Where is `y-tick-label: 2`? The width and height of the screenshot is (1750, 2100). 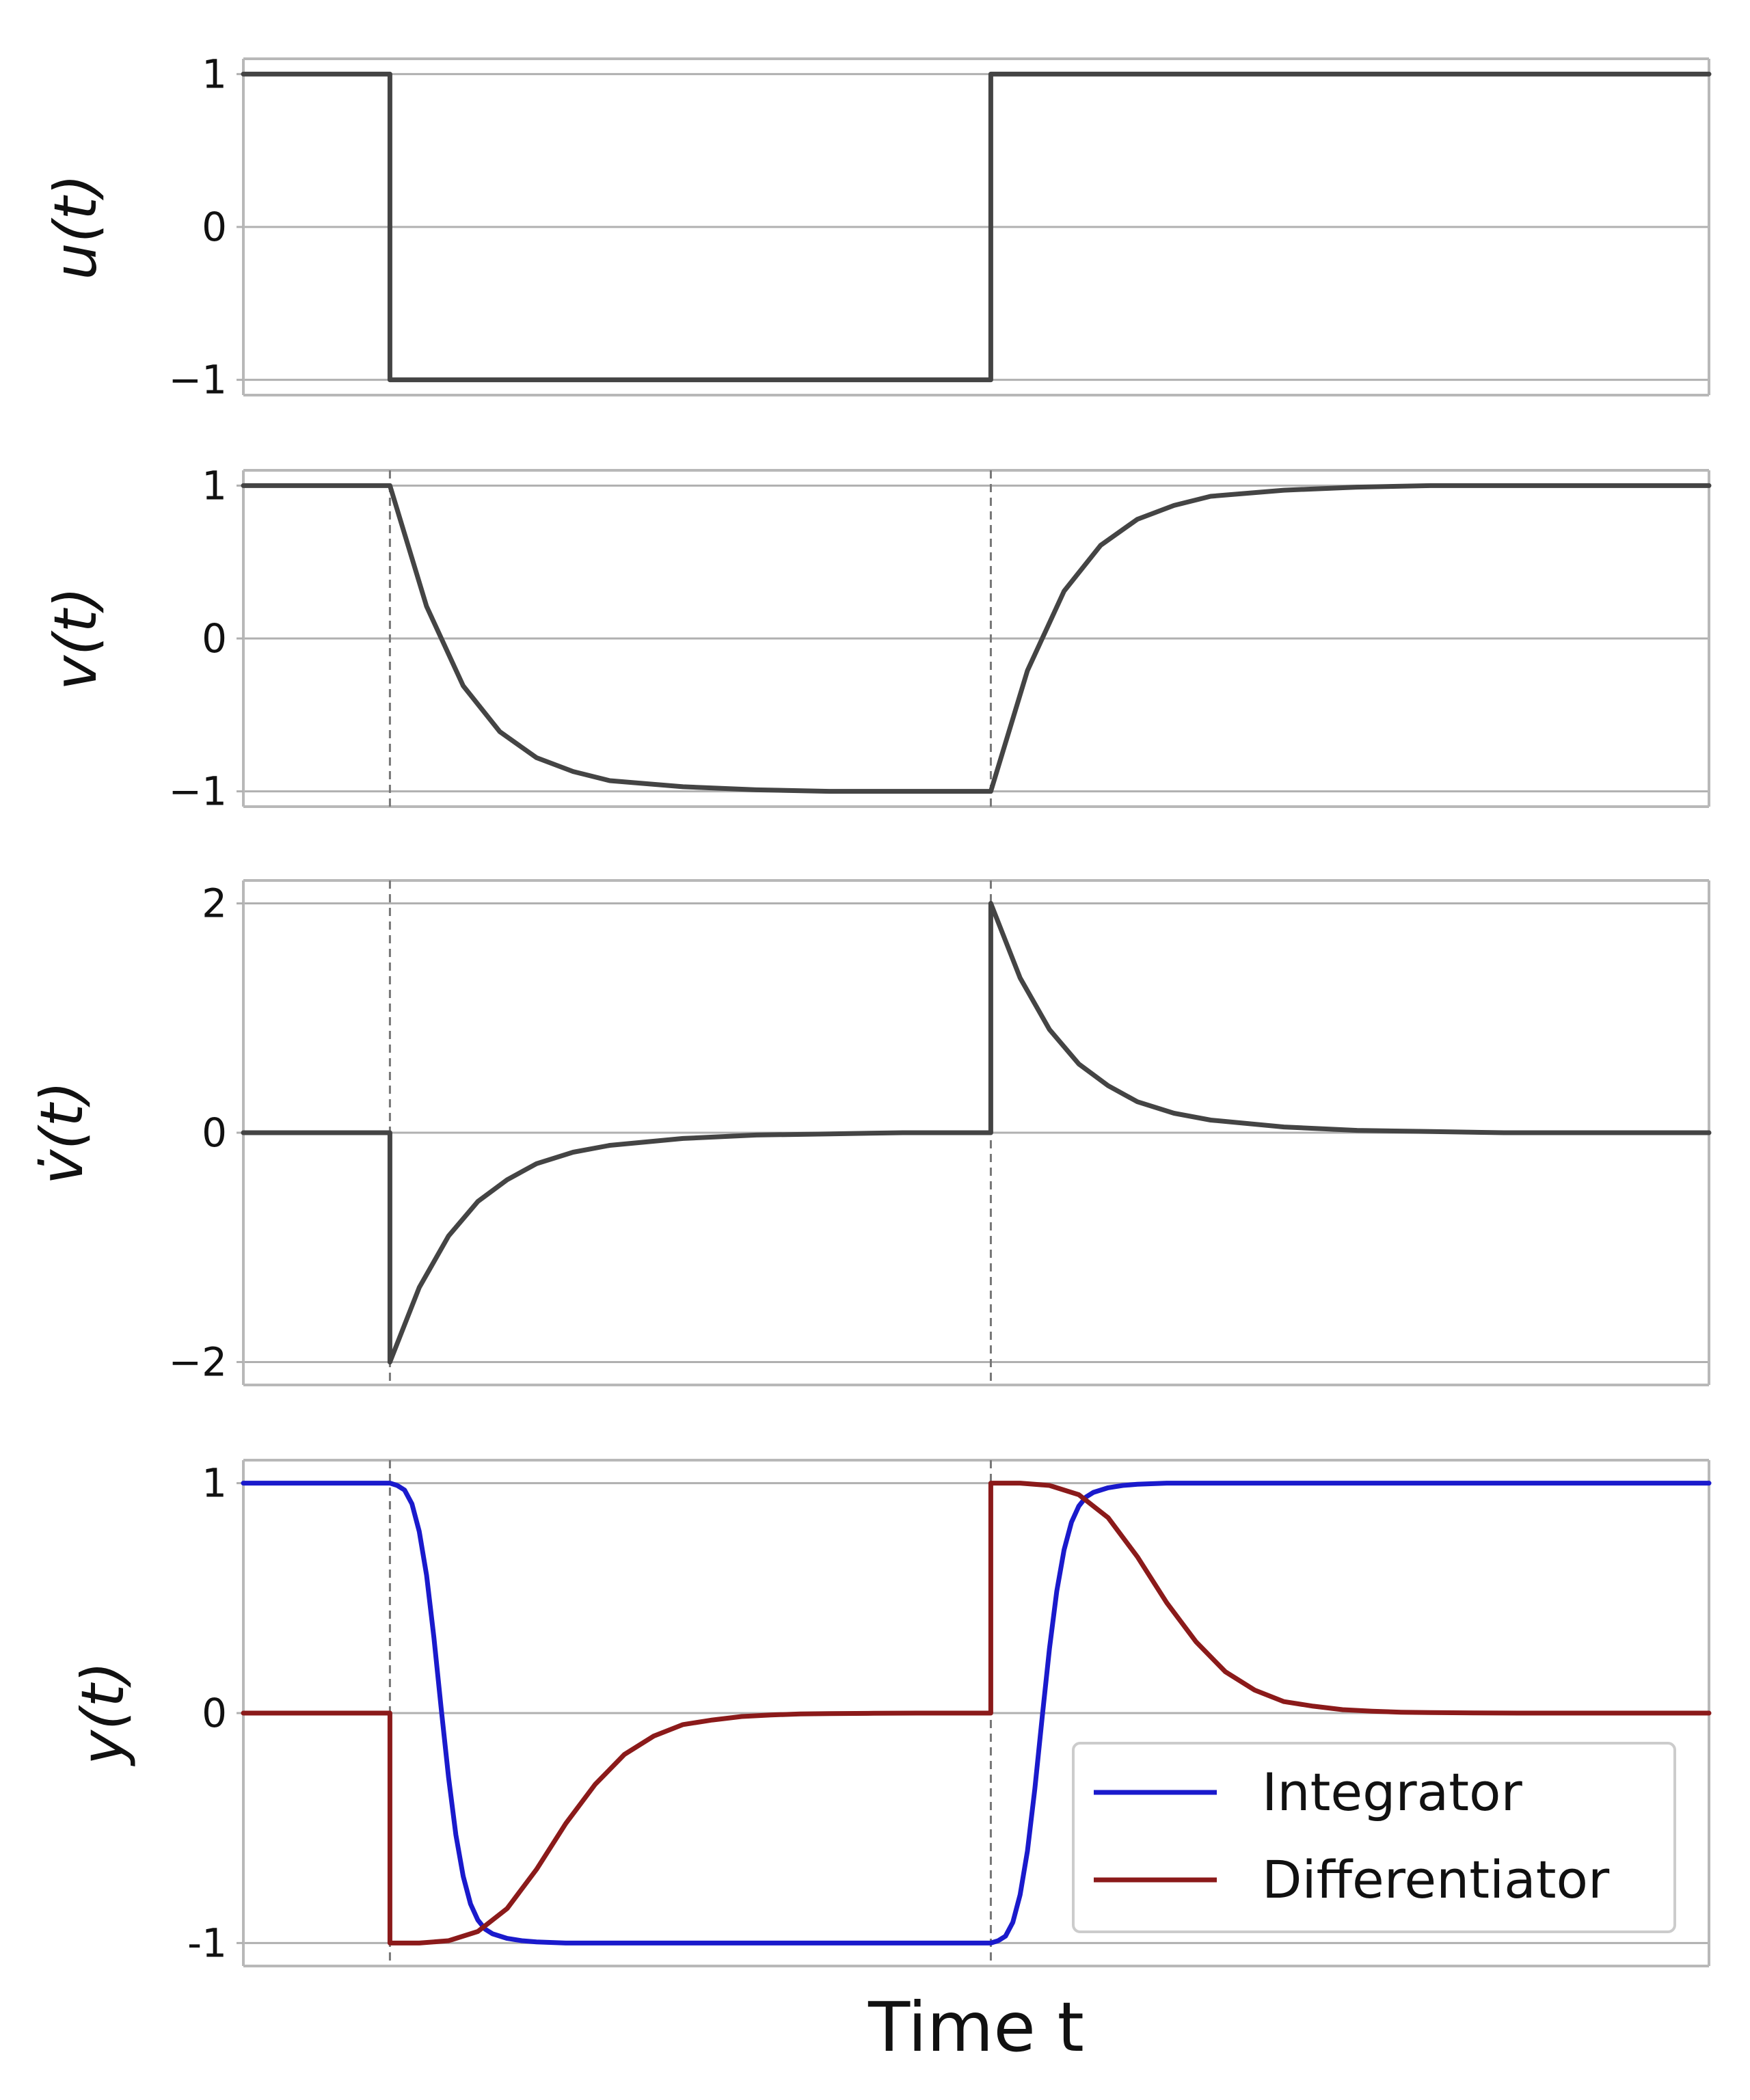
y-tick-label: 2 is located at coordinates (214, 903).